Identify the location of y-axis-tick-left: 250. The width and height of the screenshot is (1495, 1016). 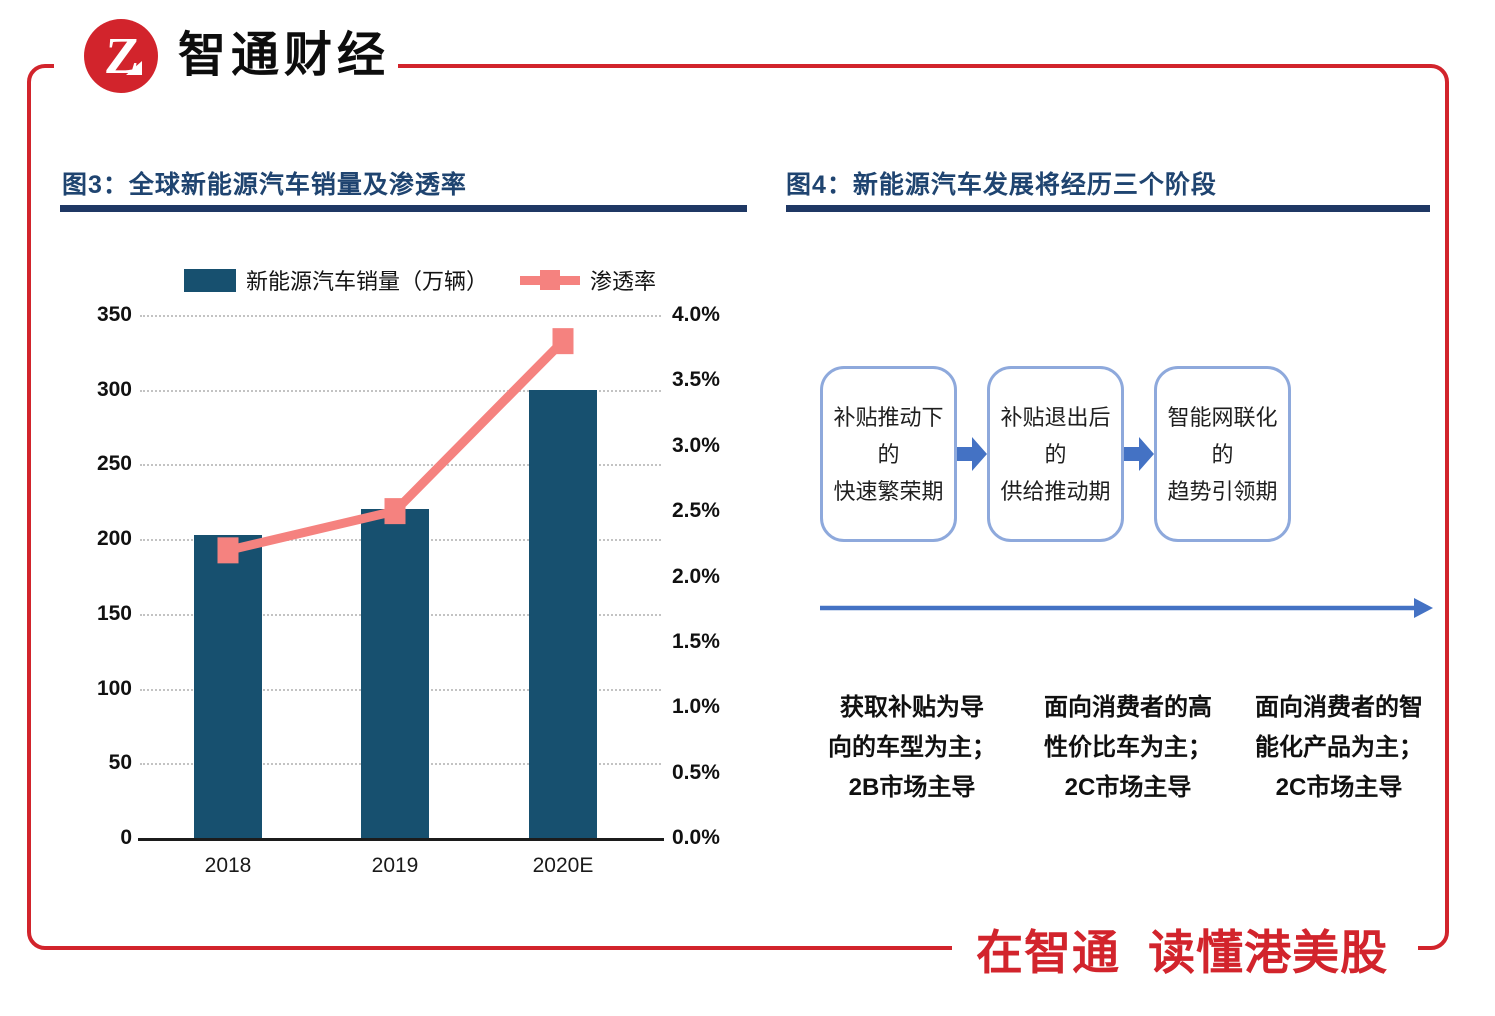
(114, 464).